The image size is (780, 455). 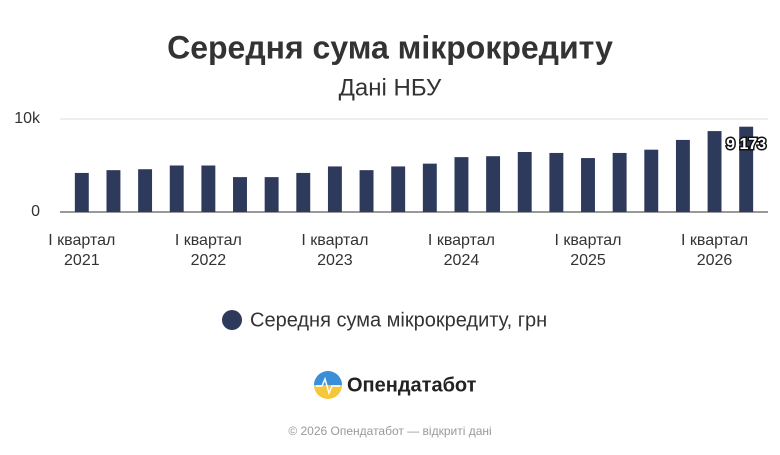 I want to click on logo-icon, so click(x=328, y=385).